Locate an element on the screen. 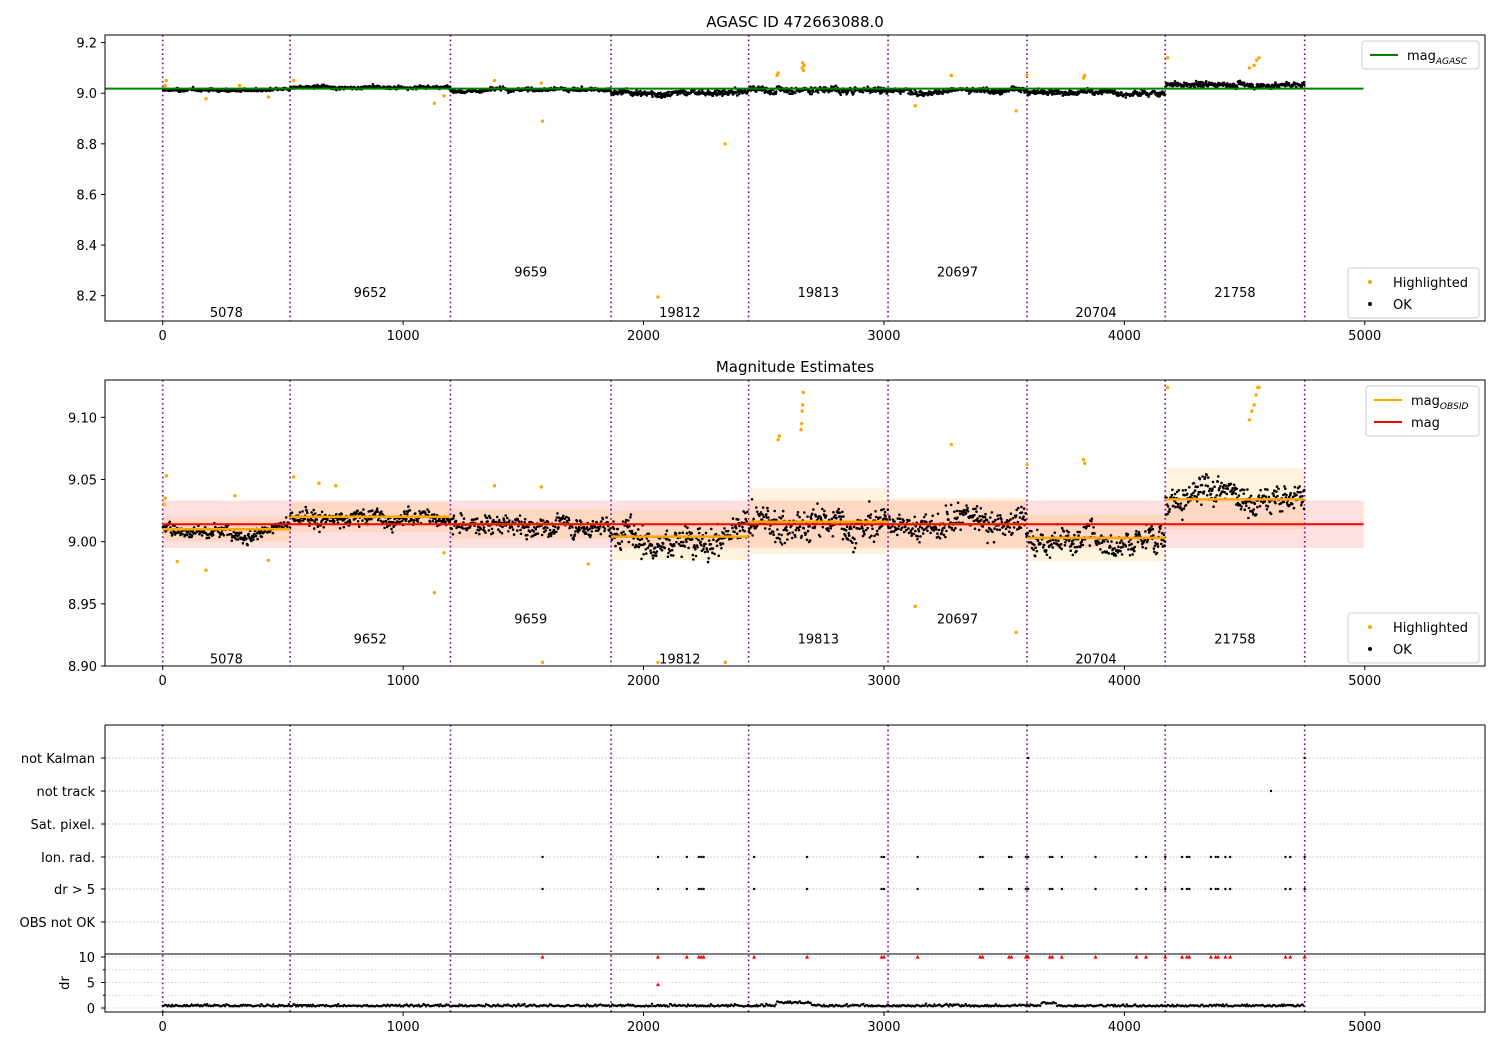 This screenshot has height=1050, width=1500. x-tick-label: 0 is located at coordinates (163, 681).